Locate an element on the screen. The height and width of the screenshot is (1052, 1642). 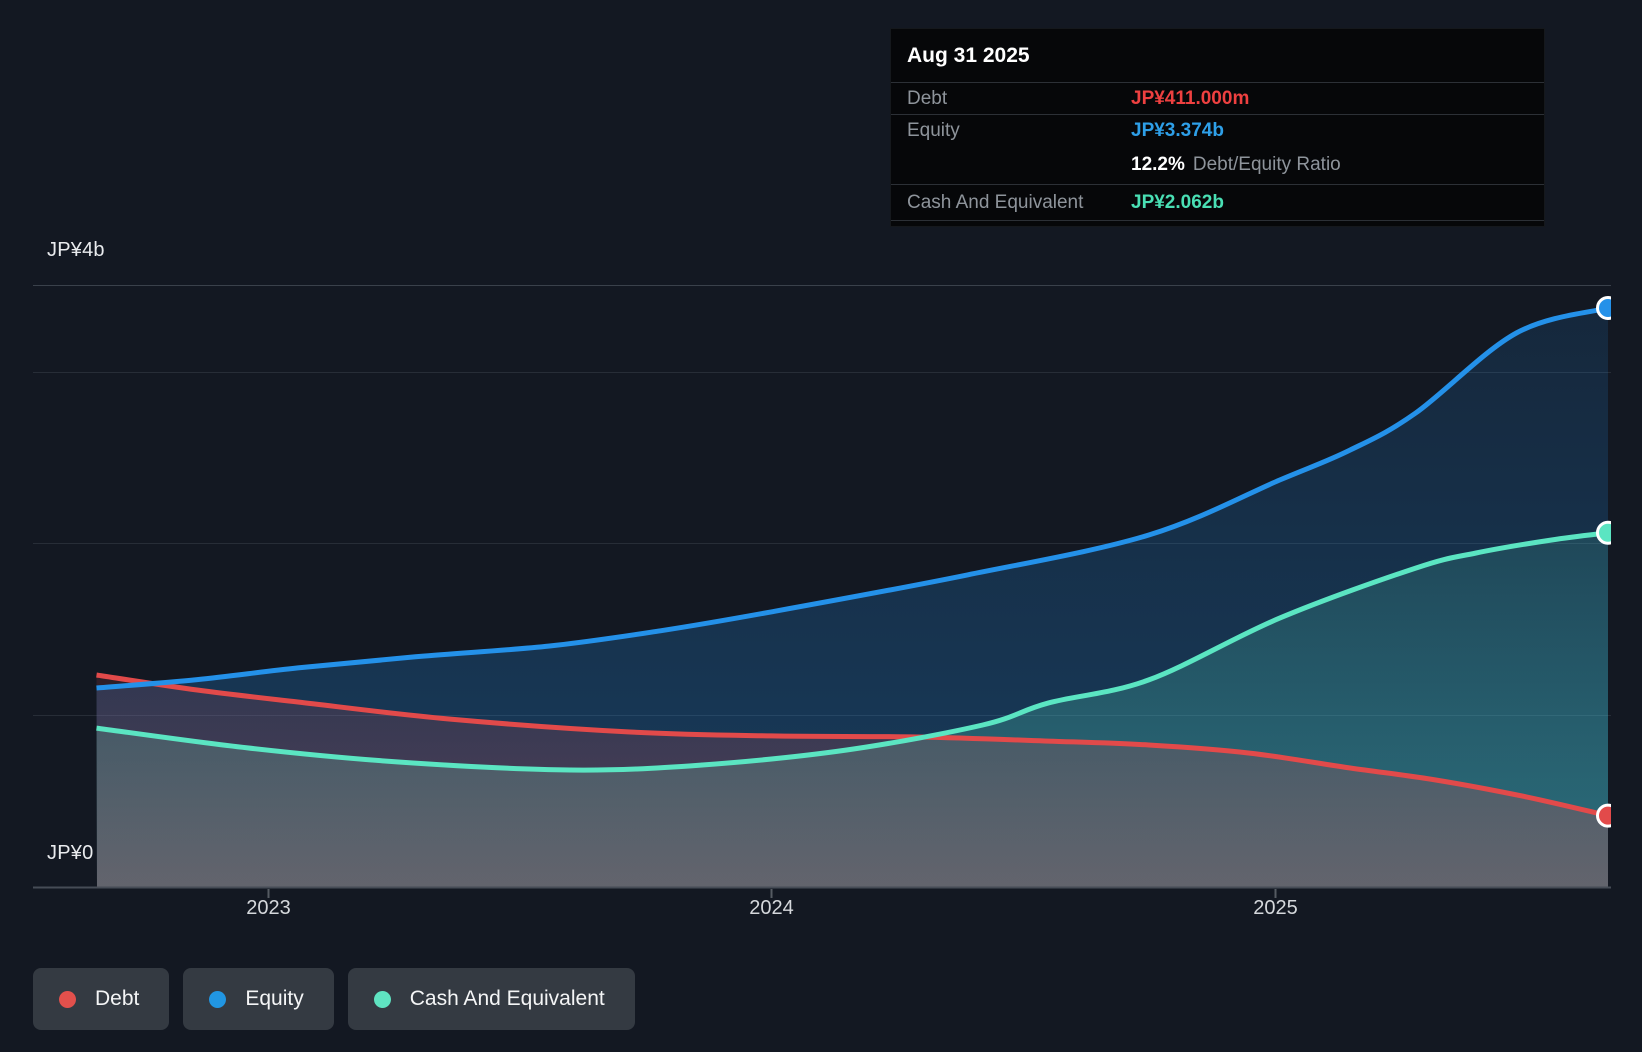
tooltip-row-debt: Debt JP¥411.000m is located at coordinates (1217, 98).